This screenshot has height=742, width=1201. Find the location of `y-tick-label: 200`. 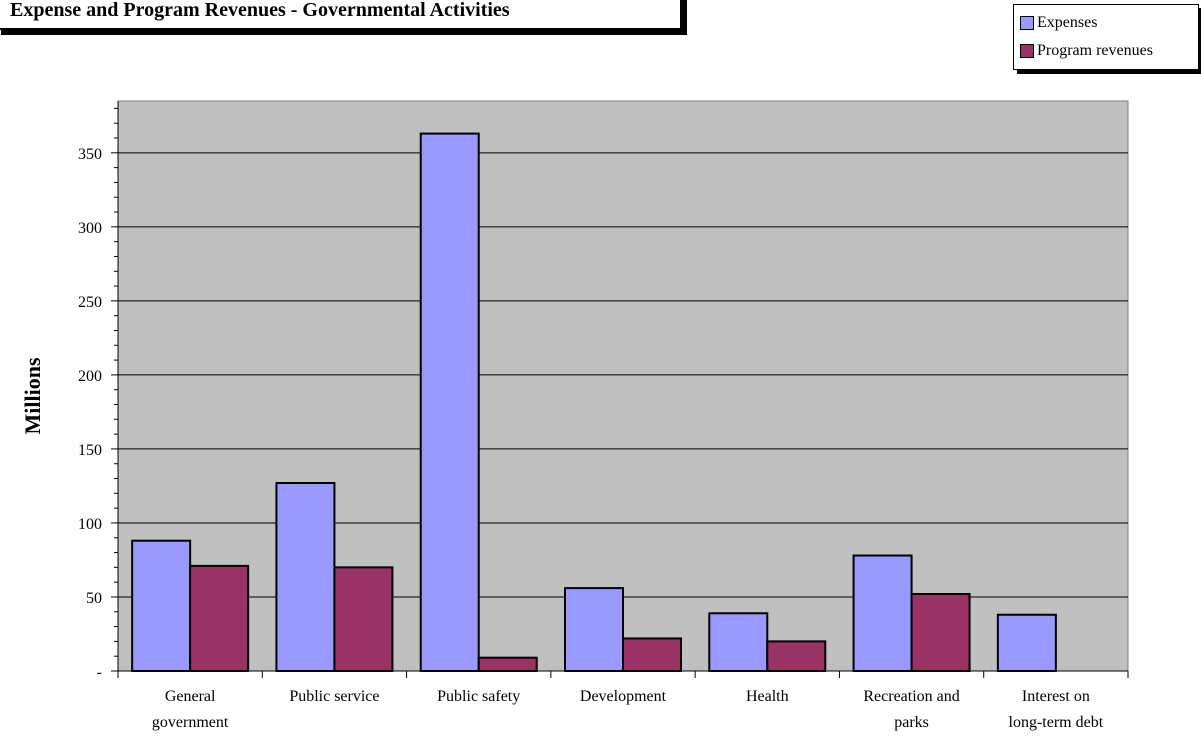

y-tick-label: 200 is located at coordinates (90, 376).